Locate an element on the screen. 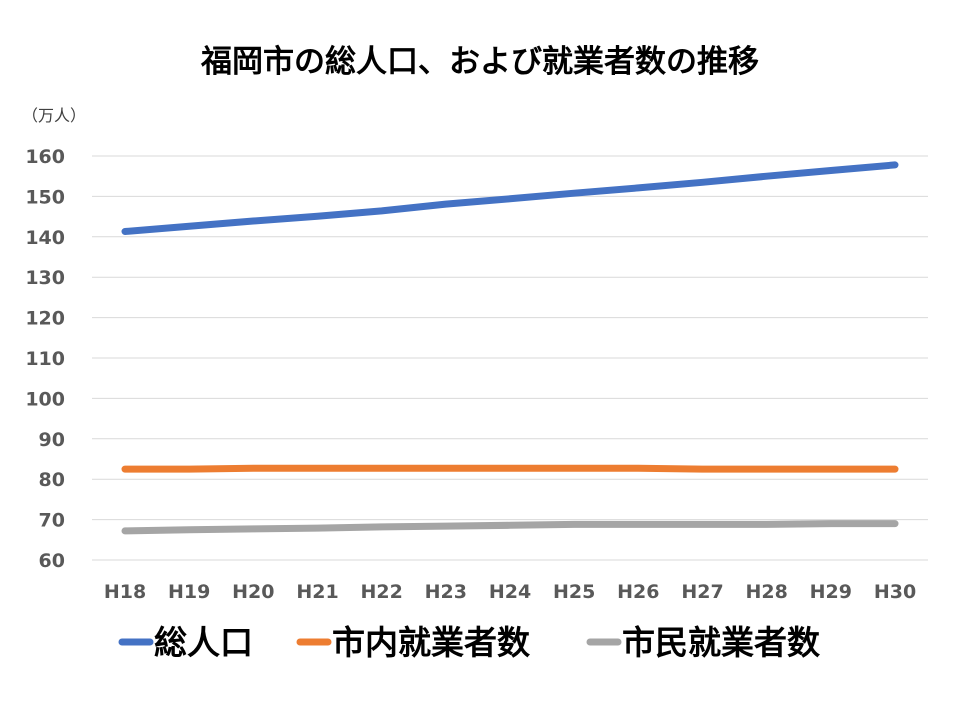 Image resolution: width=960 pixels, height=720 pixels. y-tick-label: 80 is located at coordinates (52, 480).